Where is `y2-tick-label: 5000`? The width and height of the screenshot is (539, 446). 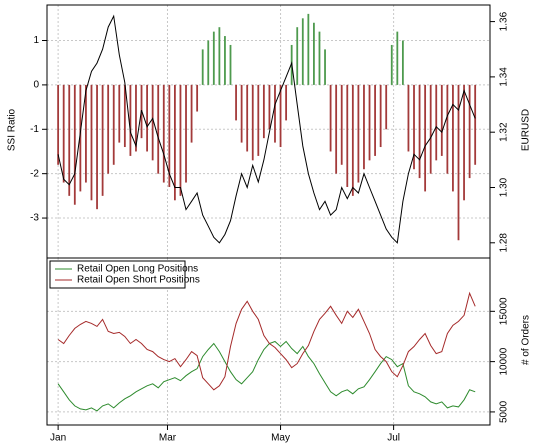 y2-tick-label: 5000 is located at coordinates (504, 411).